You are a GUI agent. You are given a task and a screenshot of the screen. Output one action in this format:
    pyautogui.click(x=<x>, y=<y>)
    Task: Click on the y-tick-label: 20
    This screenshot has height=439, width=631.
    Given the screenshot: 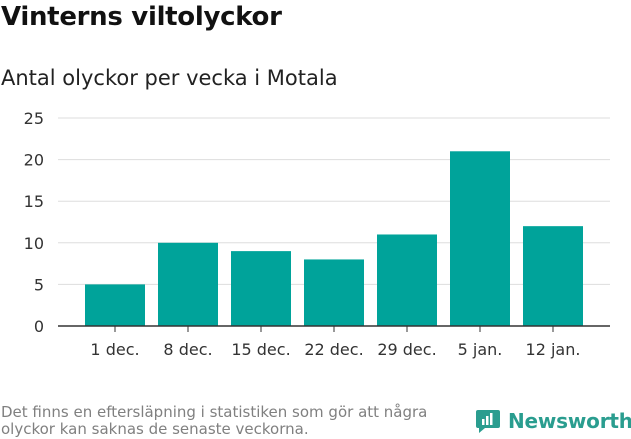 What is the action you would take?
    pyautogui.click(x=34, y=160)
    